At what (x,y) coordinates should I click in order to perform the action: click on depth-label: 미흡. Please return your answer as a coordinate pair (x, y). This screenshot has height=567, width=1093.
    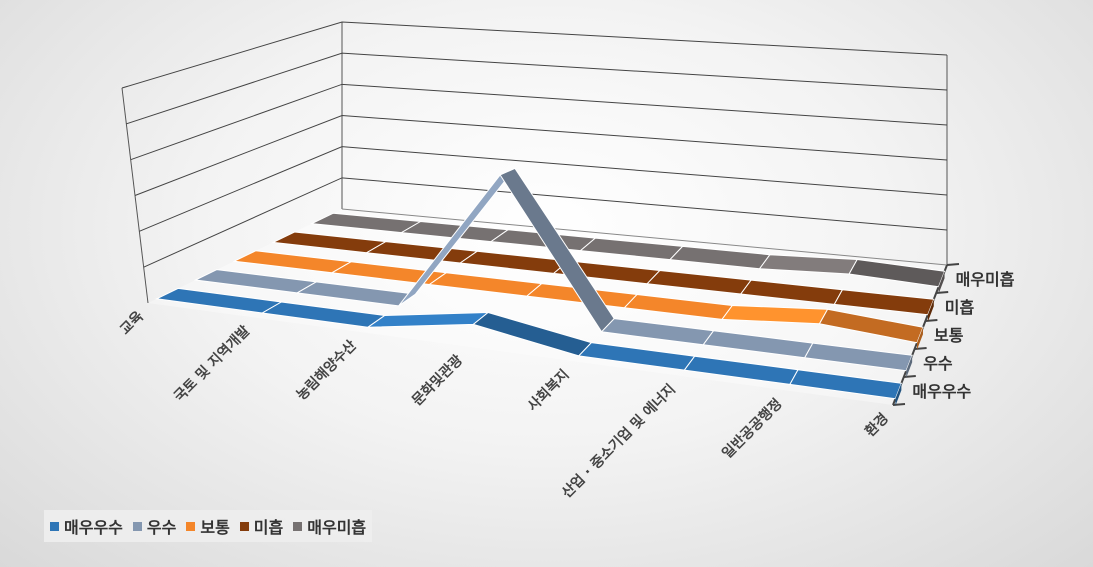
    Looking at the image, I should click on (960, 307).